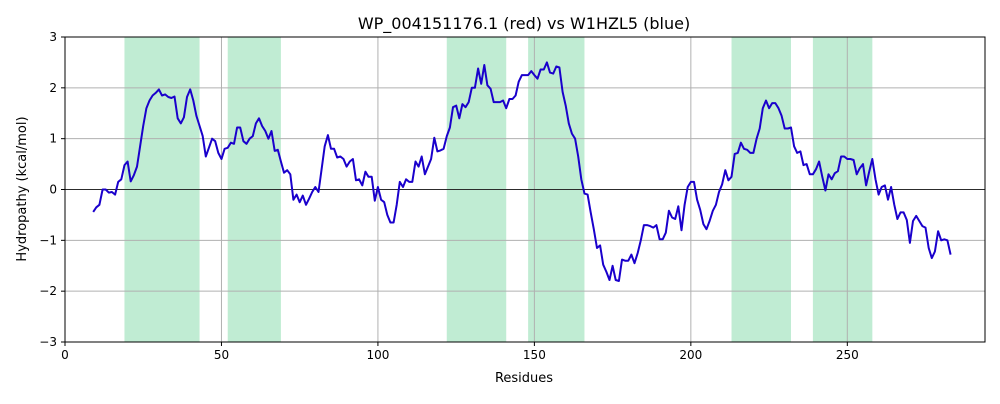 The width and height of the screenshot is (1000, 404). Describe the element at coordinates (48, 342) in the screenshot. I see `y-tick-label: −3` at that location.